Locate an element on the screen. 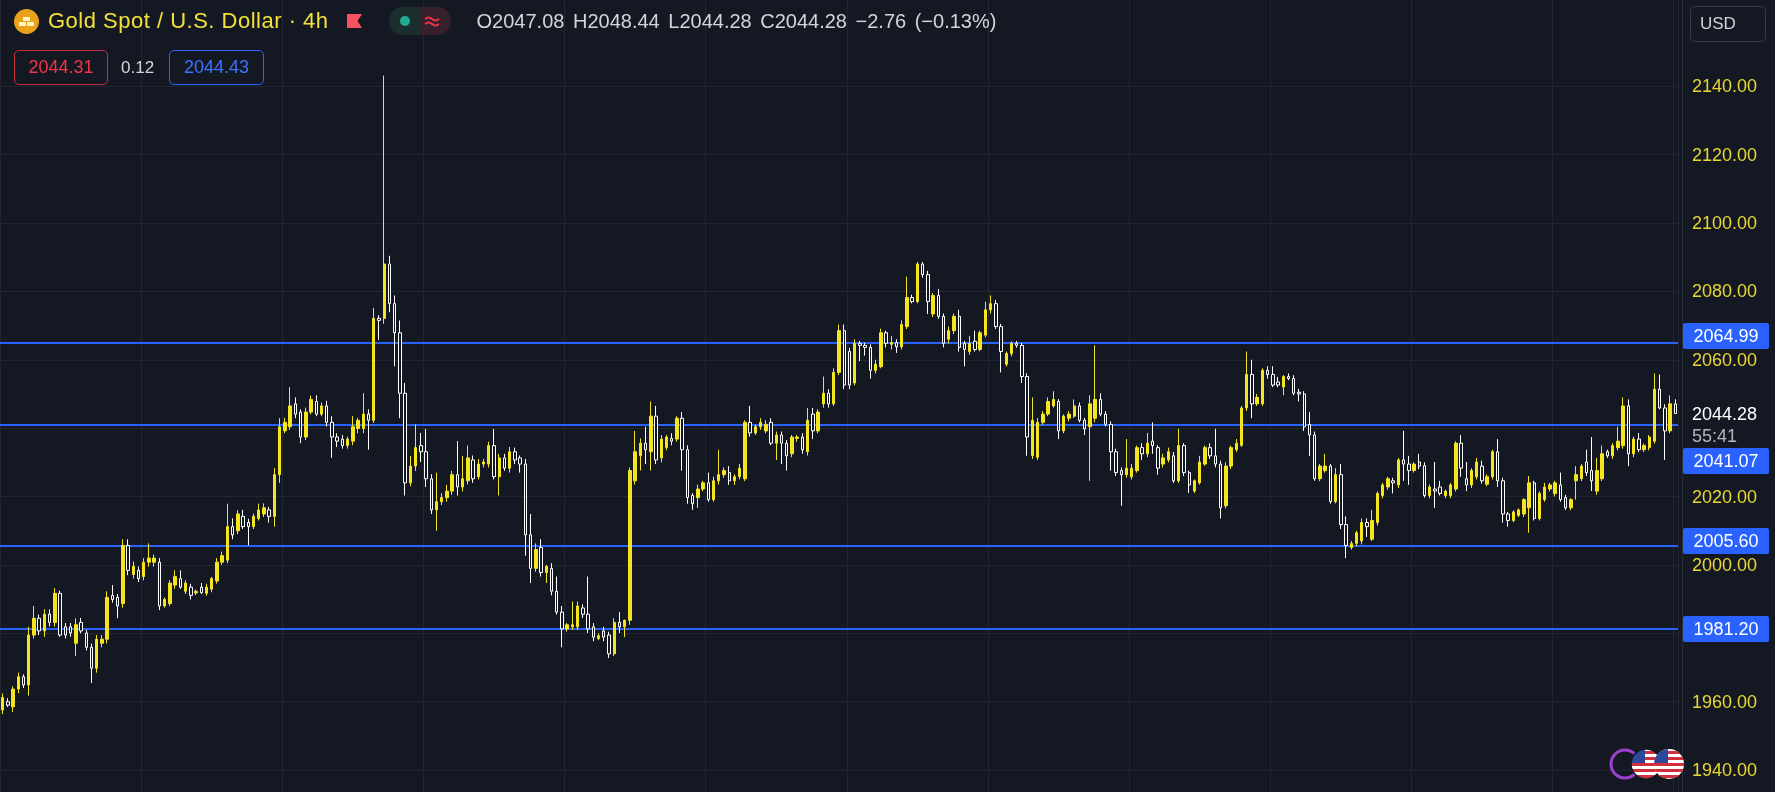 The image size is (1775, 792). y-tick-label: 2120.00 is located at coordinates (1725, 154).